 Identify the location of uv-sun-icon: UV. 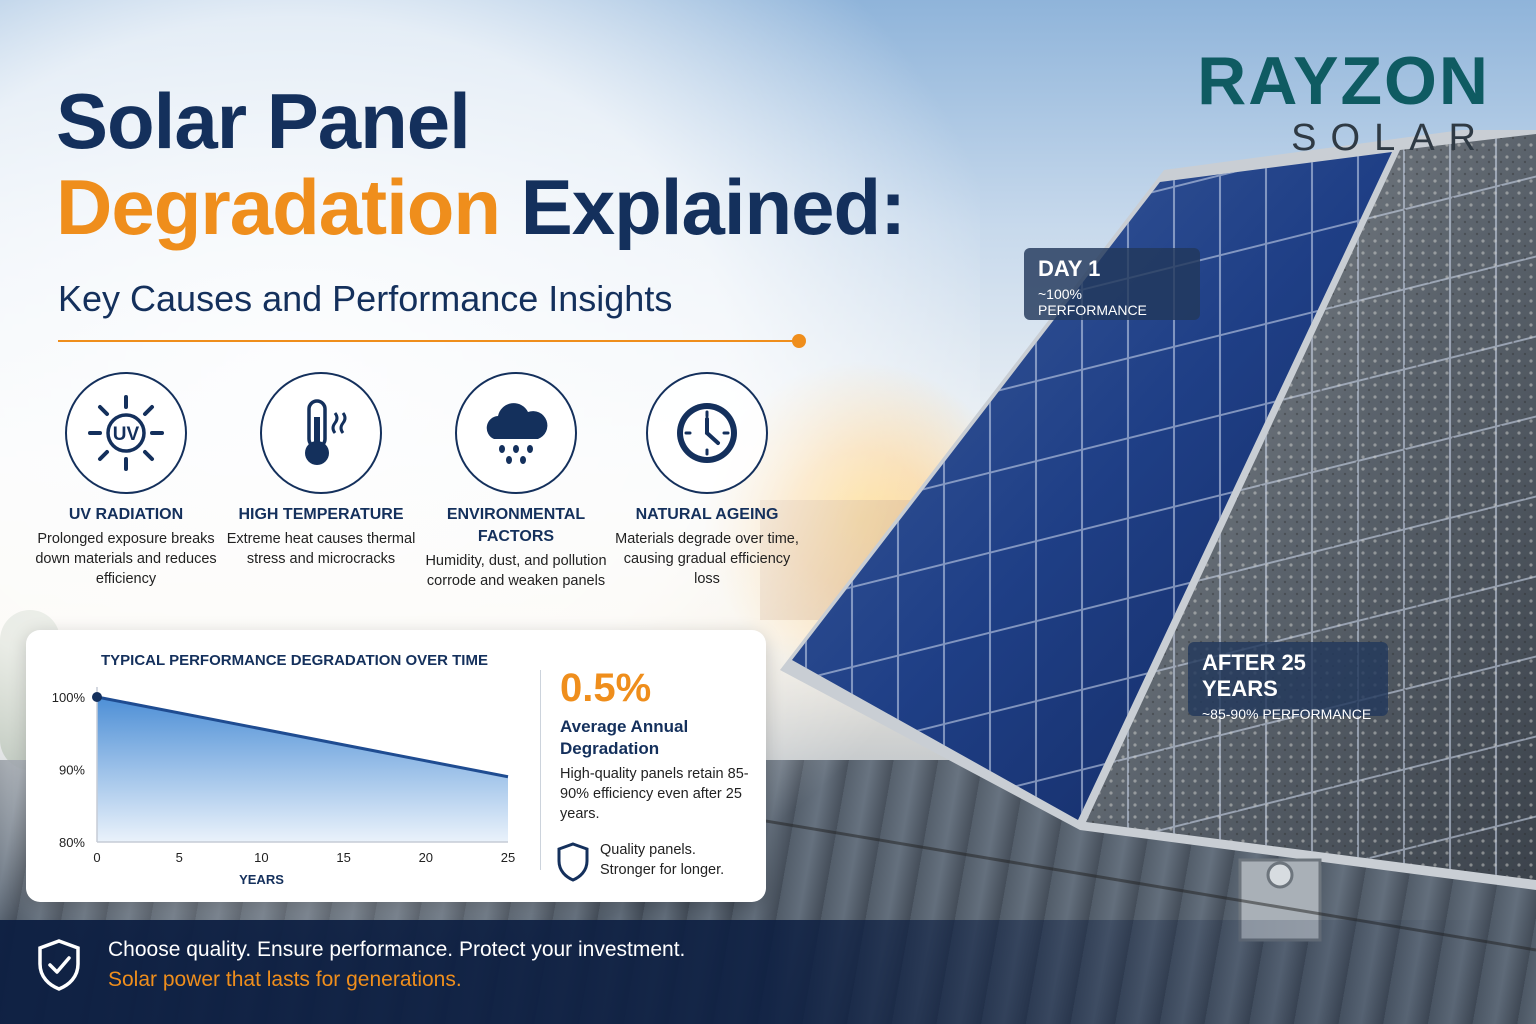
(126, 433).